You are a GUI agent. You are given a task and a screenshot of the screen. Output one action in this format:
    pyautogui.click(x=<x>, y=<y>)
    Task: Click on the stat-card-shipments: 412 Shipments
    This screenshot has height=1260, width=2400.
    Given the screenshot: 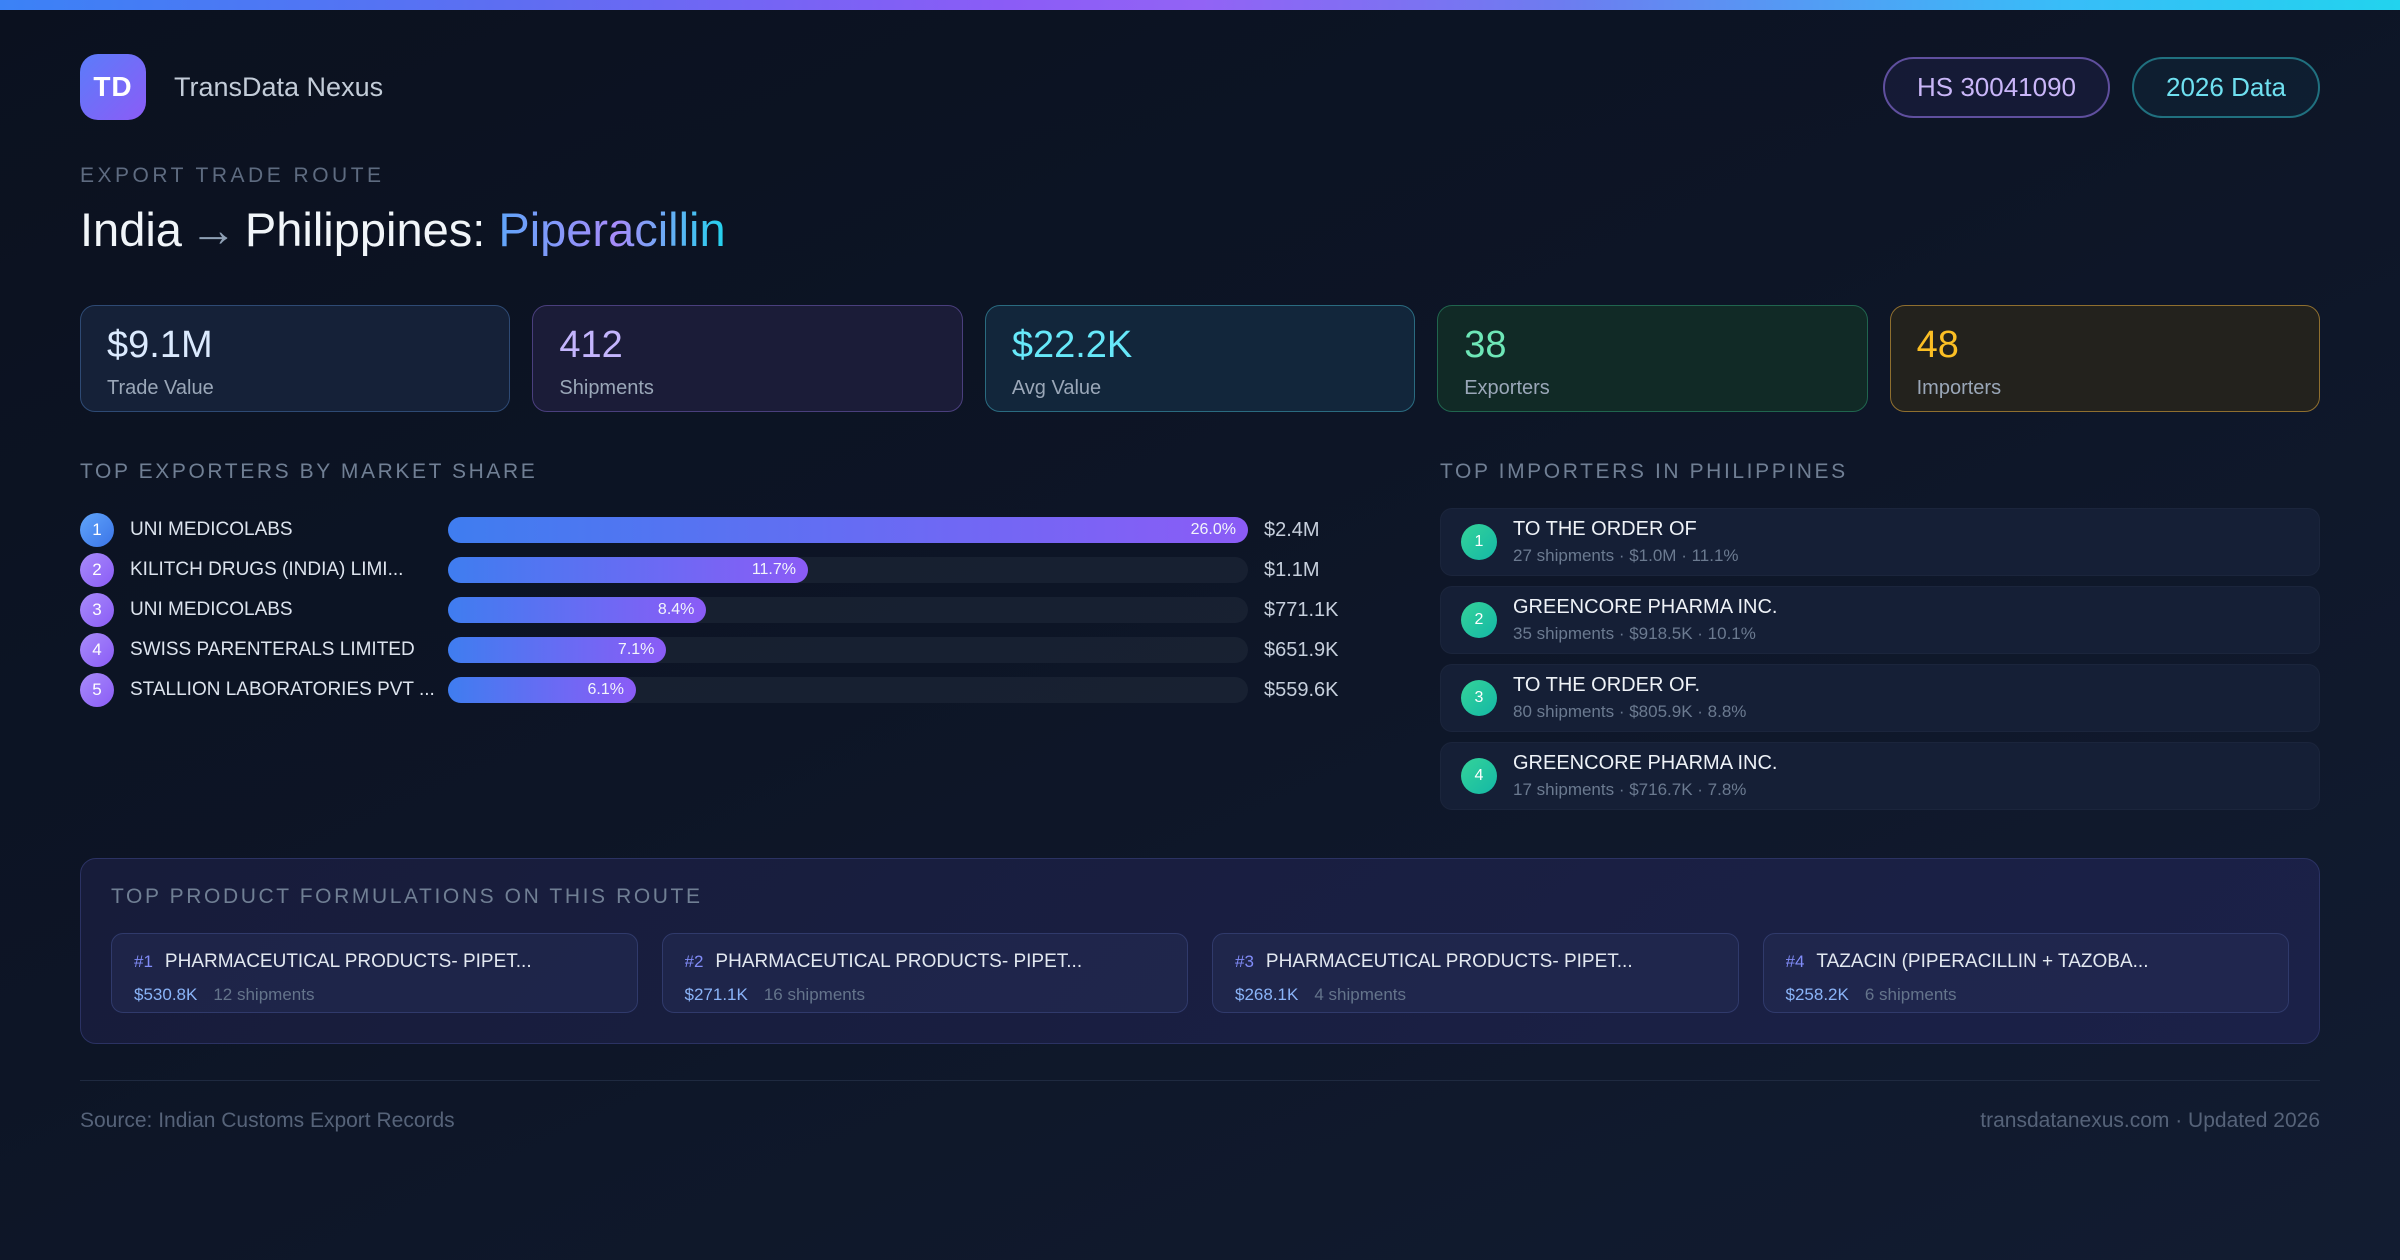 What is the action you would take?
    pyautogui.click(x=747, y=358)
    